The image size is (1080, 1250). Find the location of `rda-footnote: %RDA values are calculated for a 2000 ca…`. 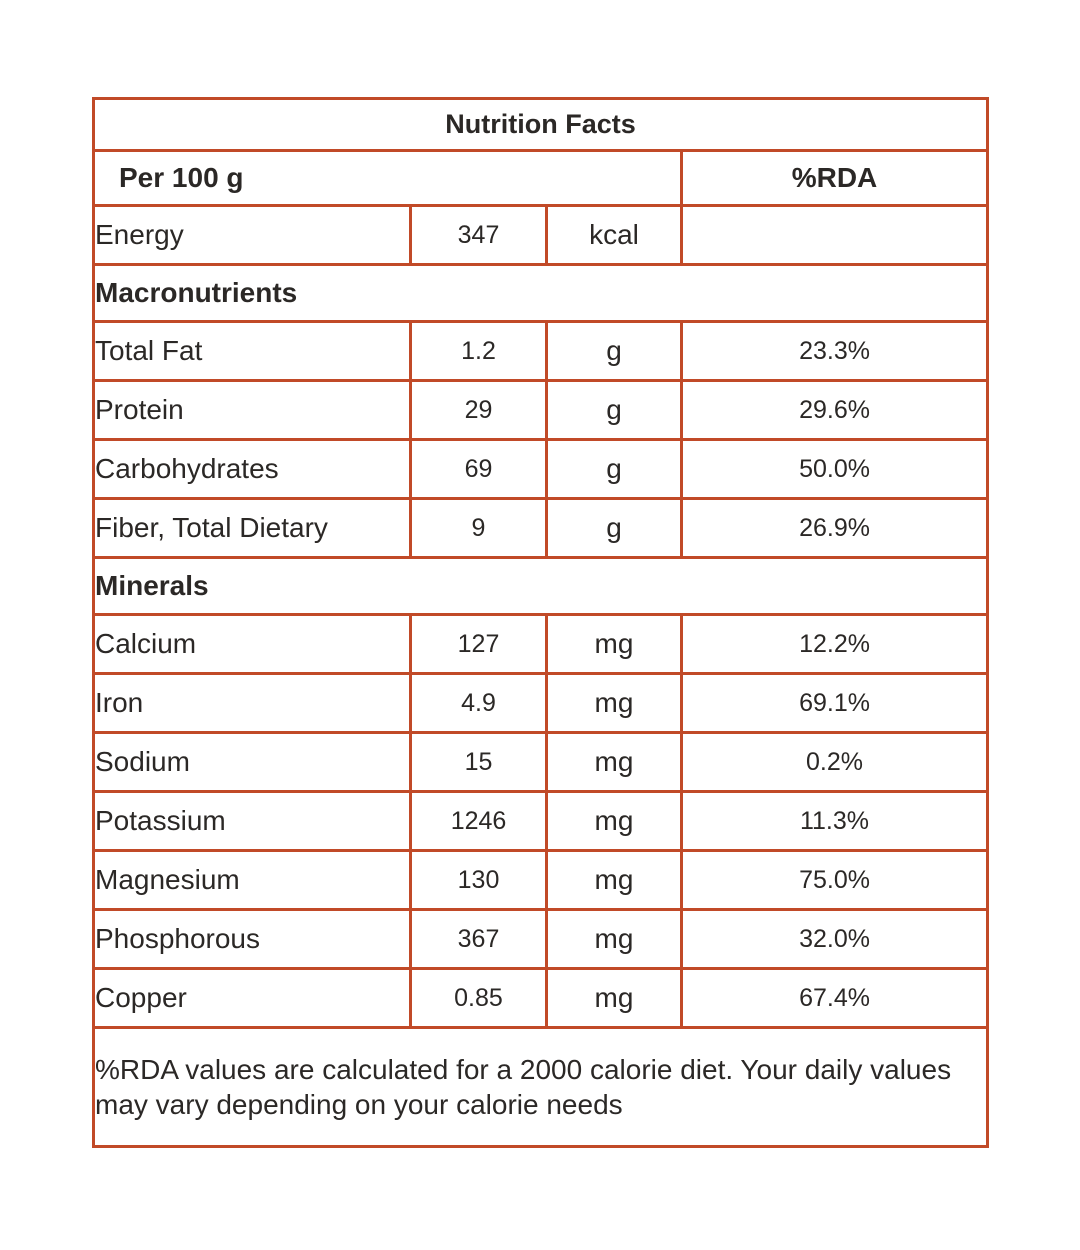

rda-footnote: %RDA values are calculated for a 2000 ca… is located at coordinates (540, 1087).